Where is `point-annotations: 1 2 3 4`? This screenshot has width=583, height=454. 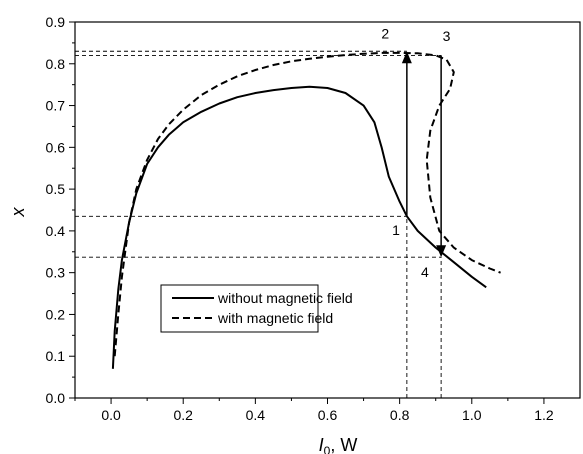 point-annotations: 1 2 3 4 is located at coordinates (415, 153).